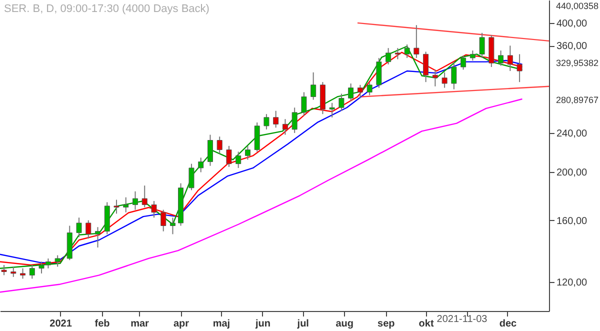  I want to click on x-tick-label: apr, so click(181, 324).